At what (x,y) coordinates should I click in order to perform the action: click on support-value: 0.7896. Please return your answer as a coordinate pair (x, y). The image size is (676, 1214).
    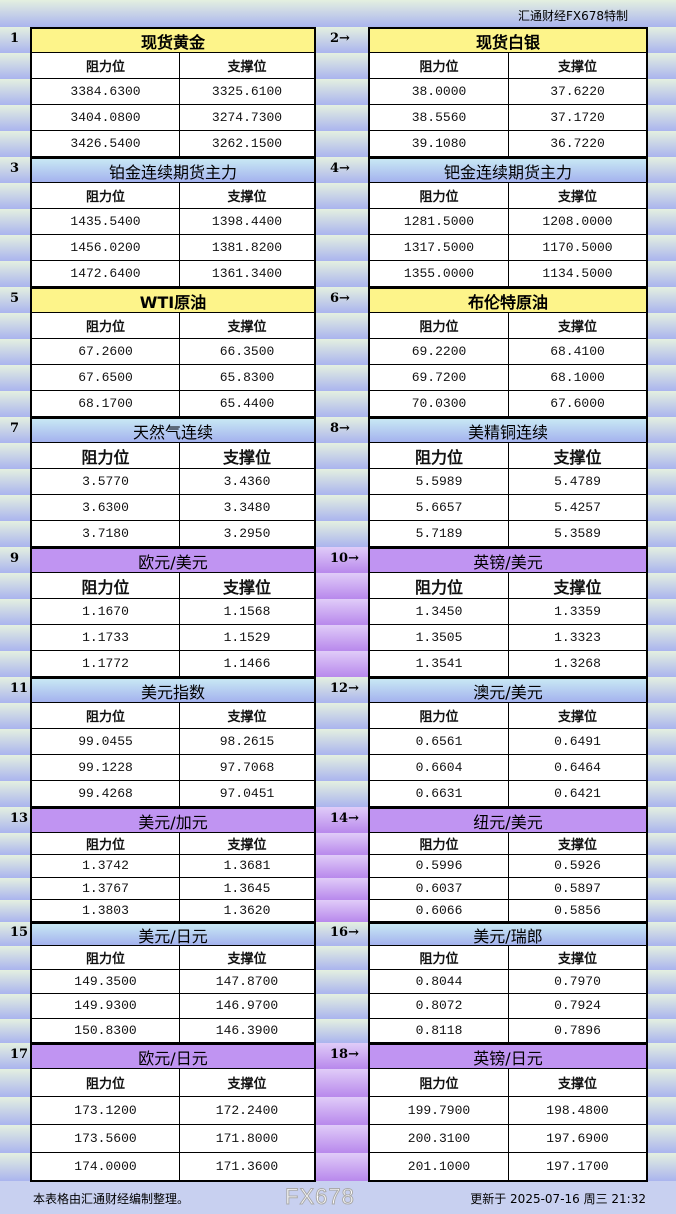
    Looking at the image, I should click on (577, 1031).